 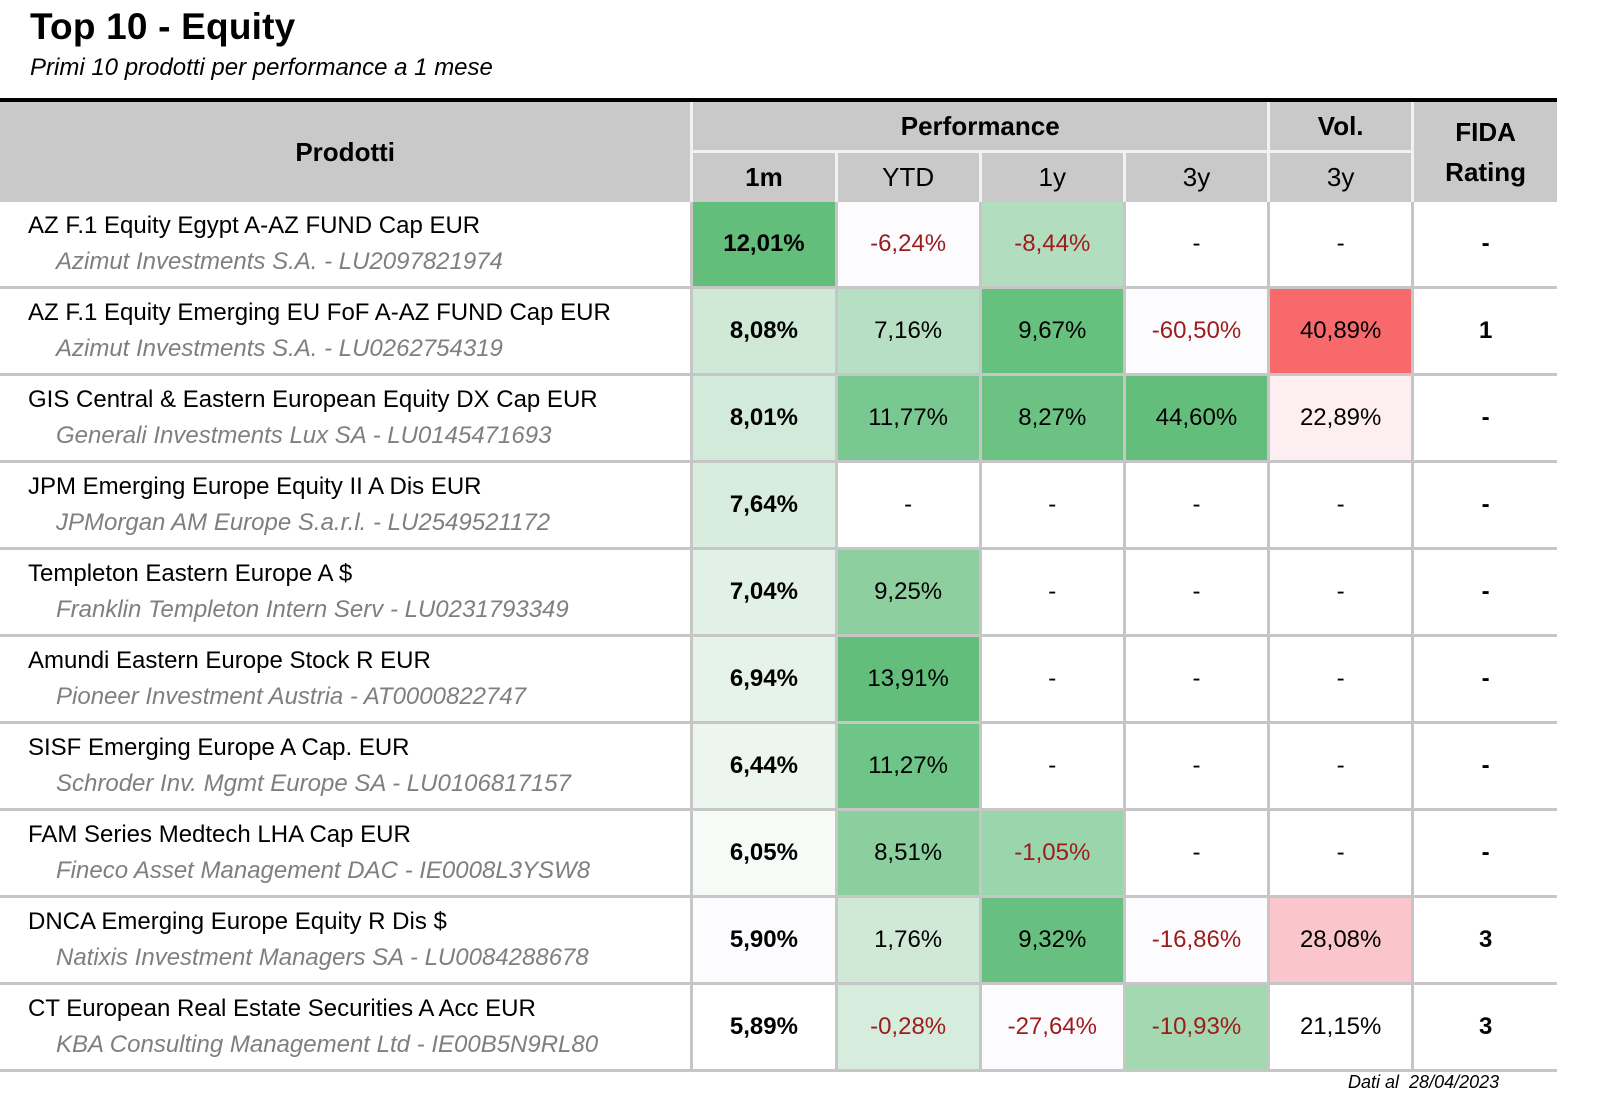 I want to click on cell-1y: 9,67%, so click(x=1051, y=331).